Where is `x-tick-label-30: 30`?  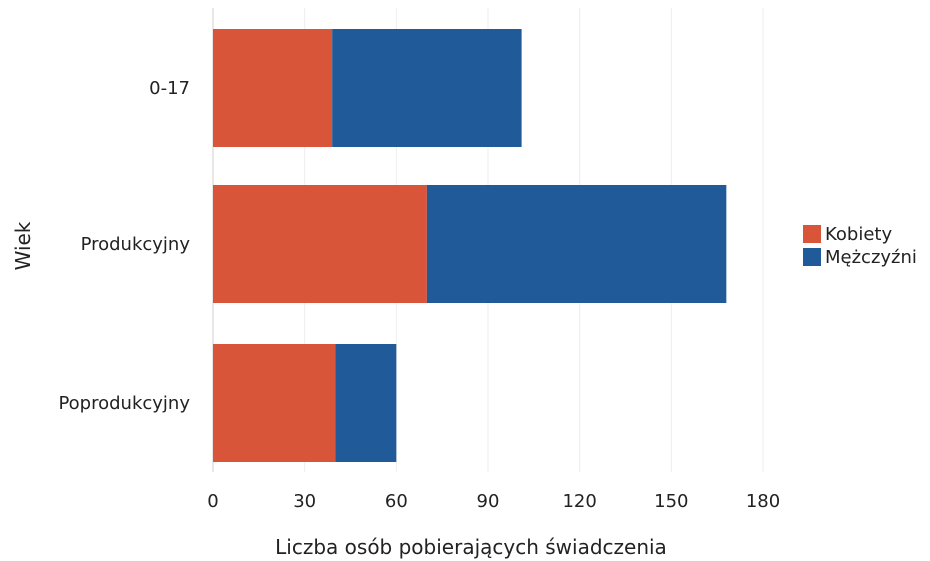
x-tick-label-30: 30 is located at coordinates (304, 501).